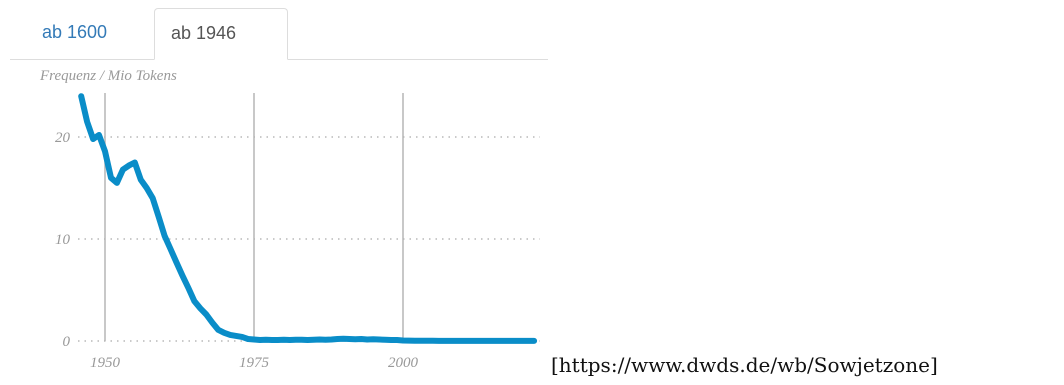 Image resolution: width=1064 pixels, height=385 pixels. I want to click on tab-bar: ab 1600 ab 1946, so click(279, 34).